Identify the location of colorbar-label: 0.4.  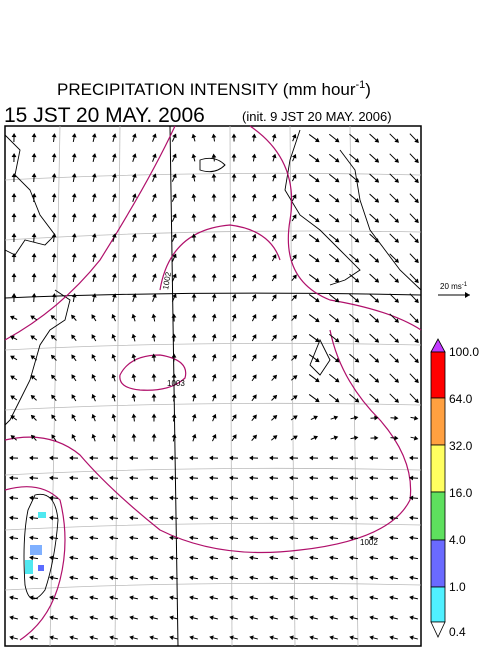
(457, 632).